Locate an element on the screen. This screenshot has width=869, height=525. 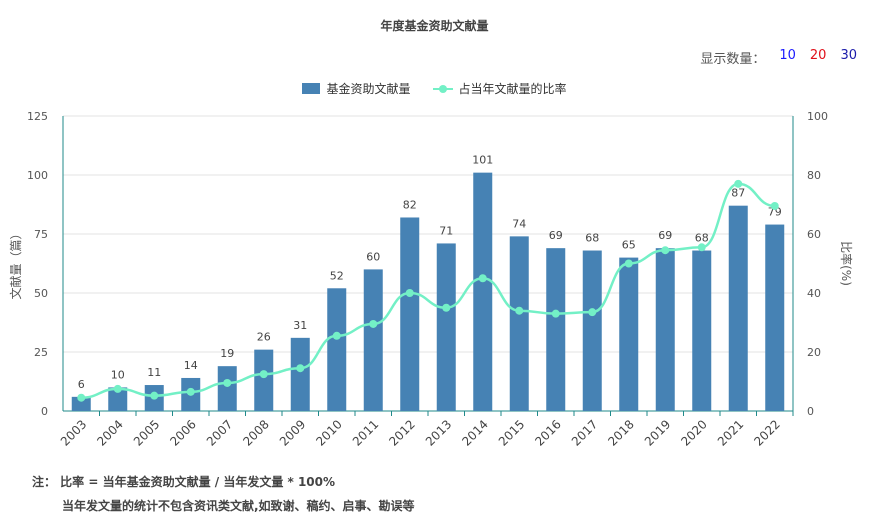
x-tick-label: 2020 is located at coordinates (693, 432).